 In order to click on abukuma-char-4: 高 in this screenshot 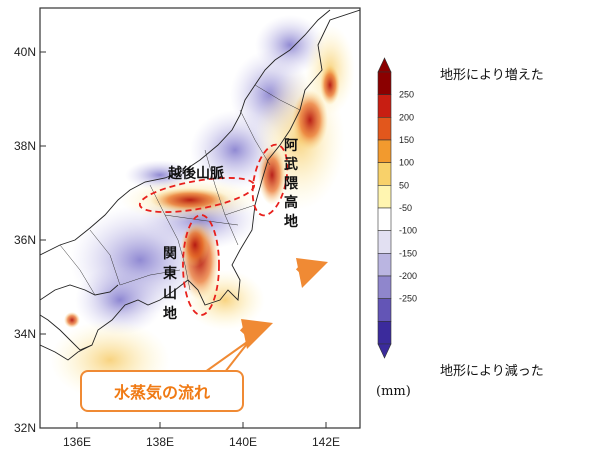, I will do `click(291, 202)`.